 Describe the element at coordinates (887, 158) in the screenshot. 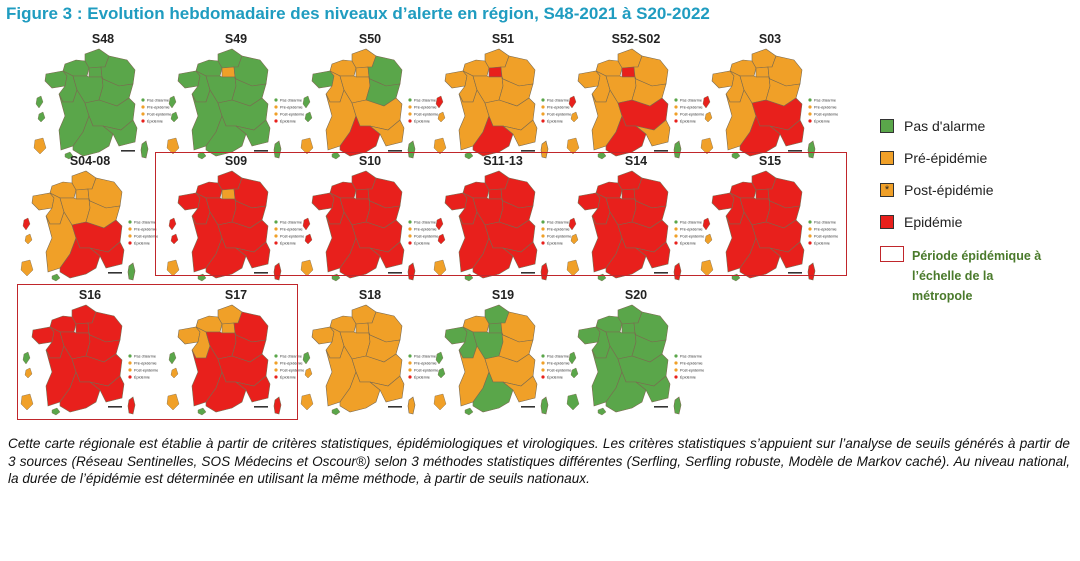

I see `legend-swatch-orange` at that location.